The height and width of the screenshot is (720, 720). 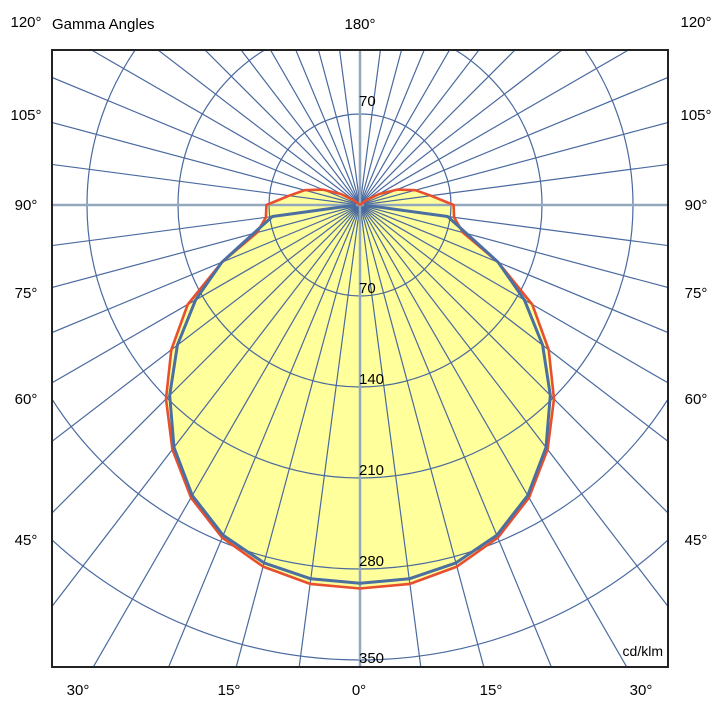 What do you see at coordinates (359, 690) in the screenshot?
I see `gamma-label-bottom-0: 0°` at bounding box center [359, 690].